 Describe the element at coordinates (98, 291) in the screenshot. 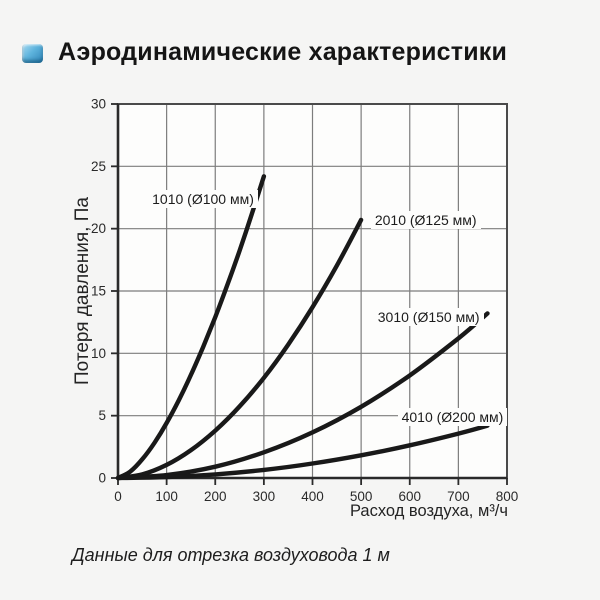

I see `y-tick-label: 15` at that location.